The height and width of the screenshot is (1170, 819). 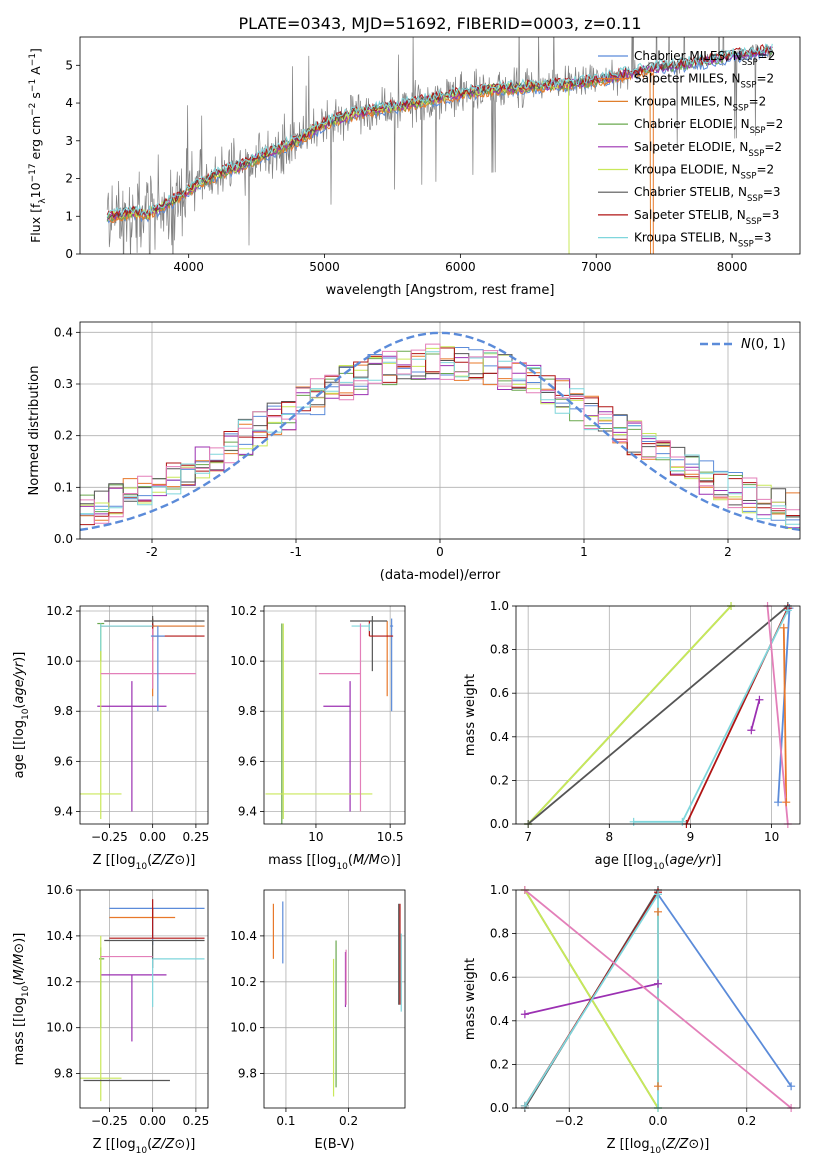 What do you see at coordinates (35, 72) in the screenshot?
I see `label-part: A` at bounding box center [35, 72].